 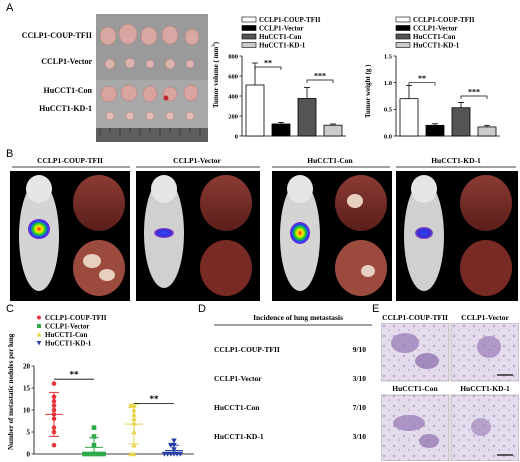 I want to click on b-header-coup: CCLP1-COUP-TFII, so click(x=70, y=160).